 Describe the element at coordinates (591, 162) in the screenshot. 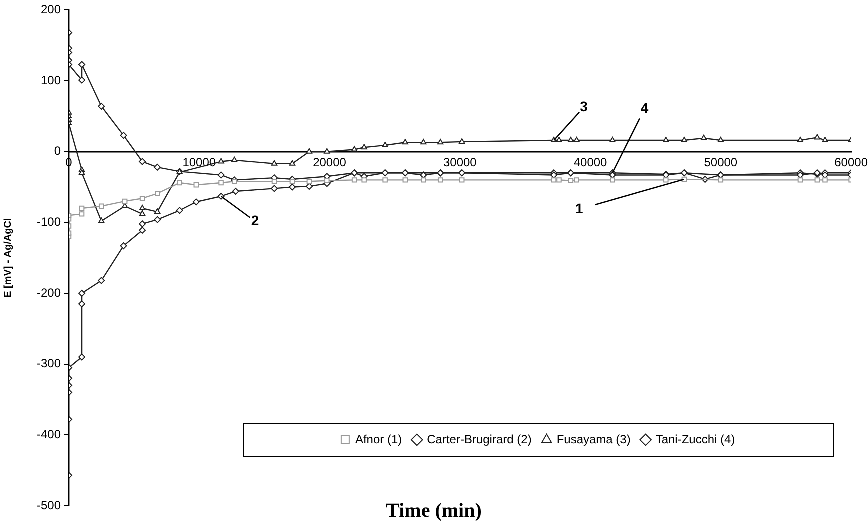

I see `x-tick-label: 40000` at that location.